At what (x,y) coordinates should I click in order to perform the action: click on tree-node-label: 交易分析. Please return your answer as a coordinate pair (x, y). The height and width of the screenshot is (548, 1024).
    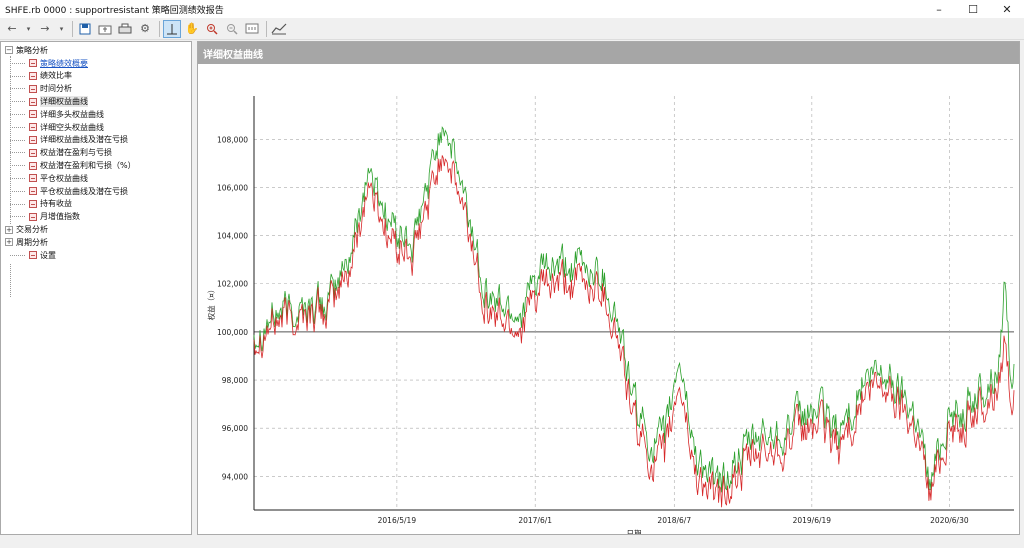
    Looking at the image, I should click on (32, 230).